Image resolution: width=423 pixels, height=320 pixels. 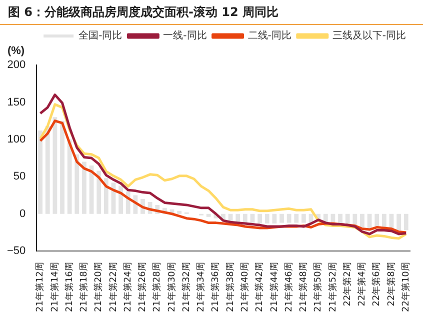 I want to click on x-tick-label: 21年第40周, so click(x=245, y=287).